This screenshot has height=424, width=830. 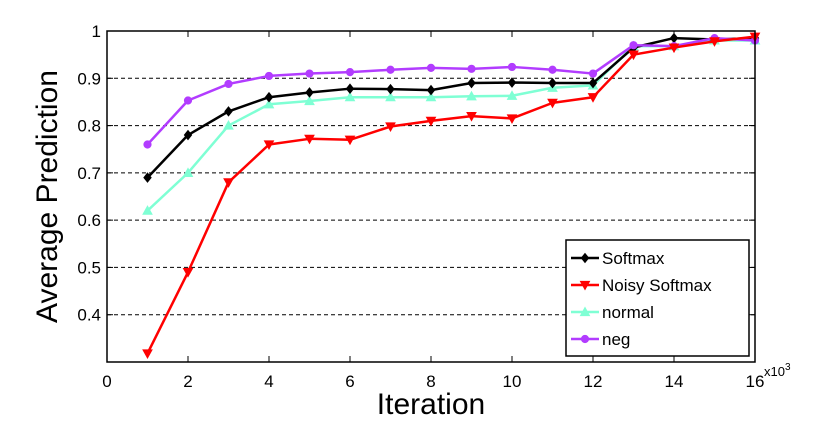 I want to click on legend: Softmax Noisy Softmax normal neg, so click(x=657, y=298).